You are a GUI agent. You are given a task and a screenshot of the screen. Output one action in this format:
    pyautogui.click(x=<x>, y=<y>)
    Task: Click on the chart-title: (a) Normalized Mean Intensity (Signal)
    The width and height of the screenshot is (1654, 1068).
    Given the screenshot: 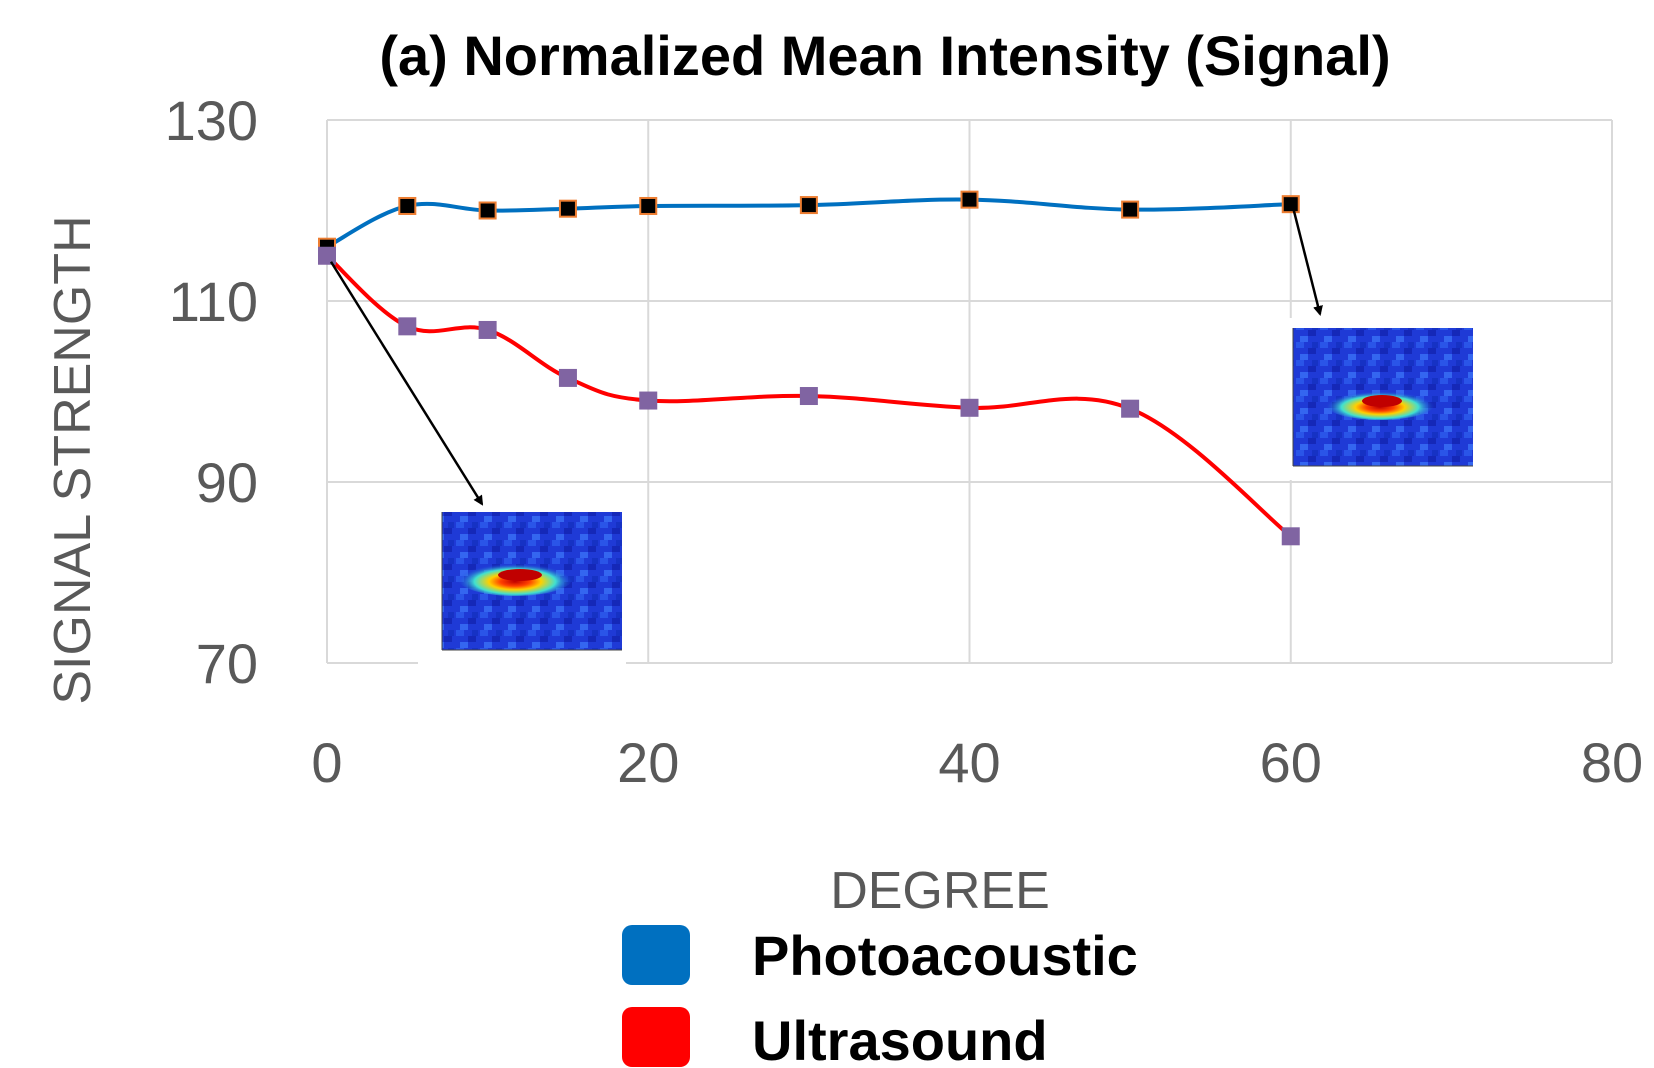 What is the action you would take?
    pyautogui.click(x=884, y=55)
    